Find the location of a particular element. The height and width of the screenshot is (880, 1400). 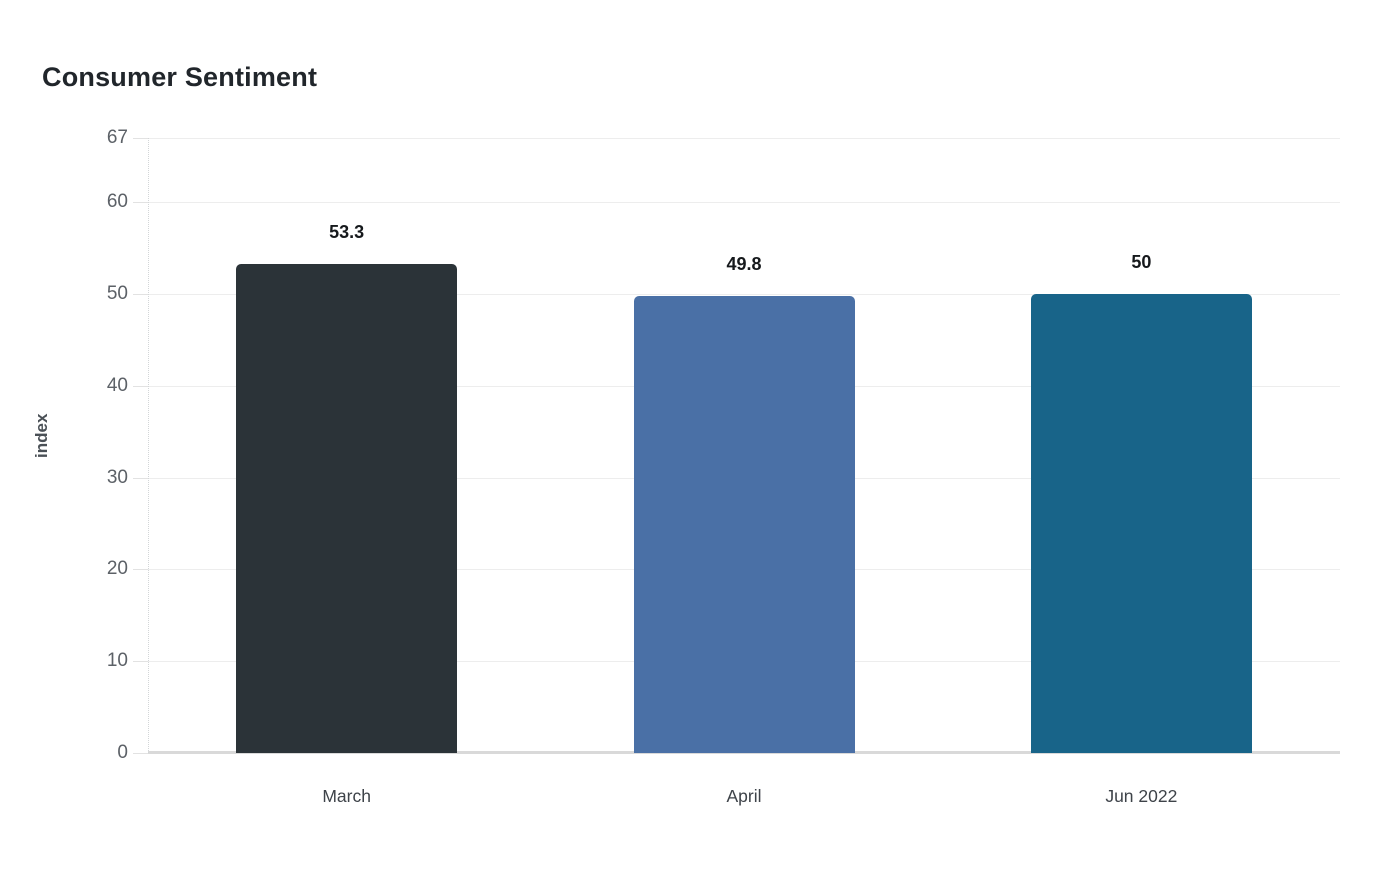

y-tick-label-30: 30 is located at coordinates (117, 477).